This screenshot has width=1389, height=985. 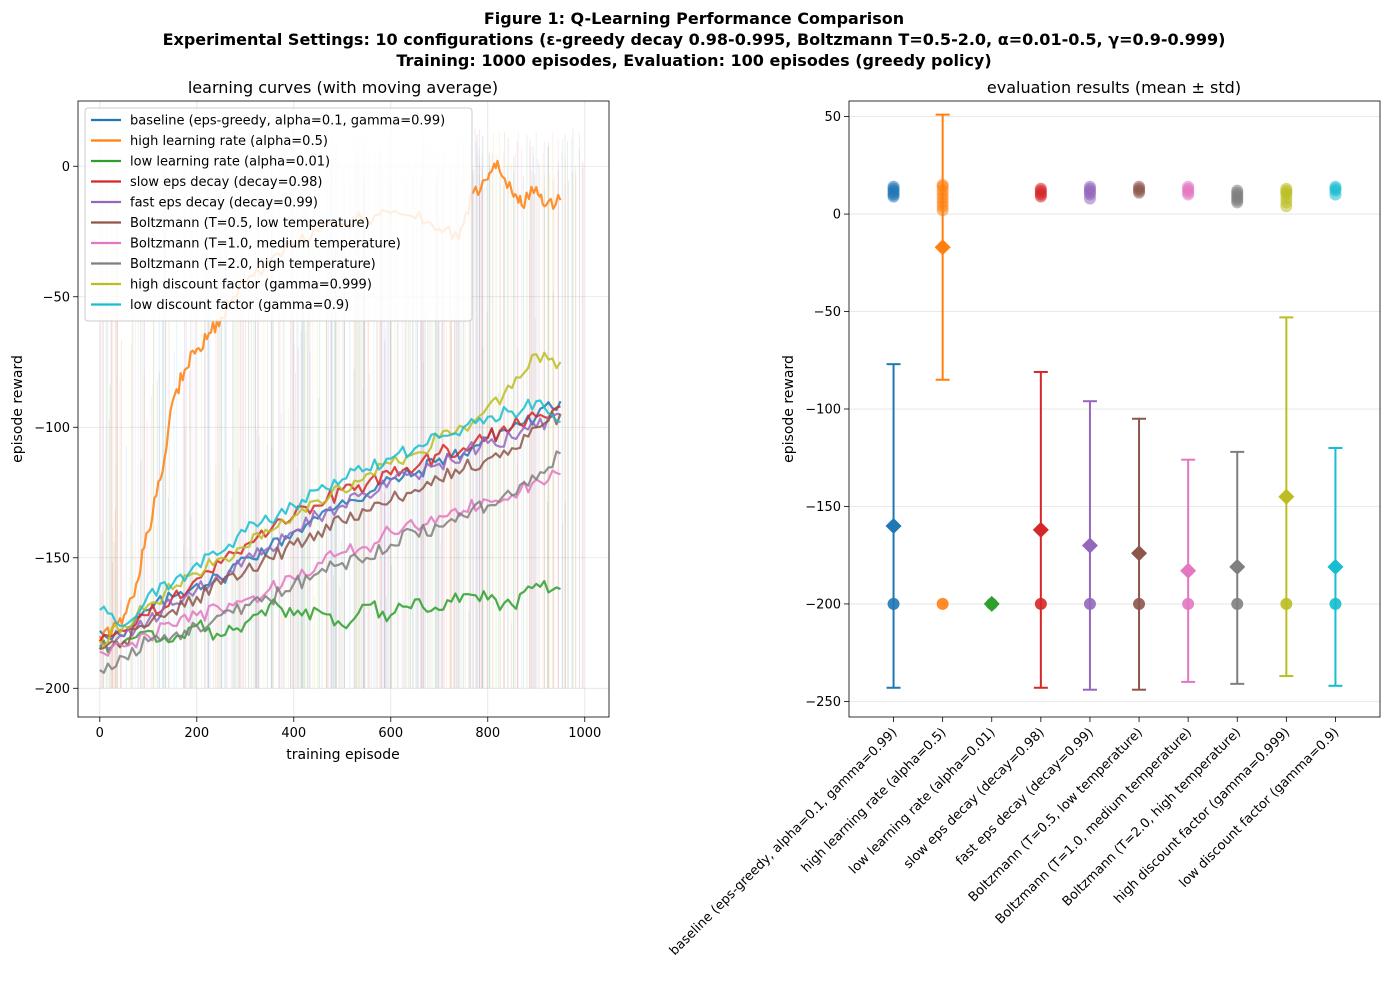 I want to click on legend-box, so click(x=278, y=214).